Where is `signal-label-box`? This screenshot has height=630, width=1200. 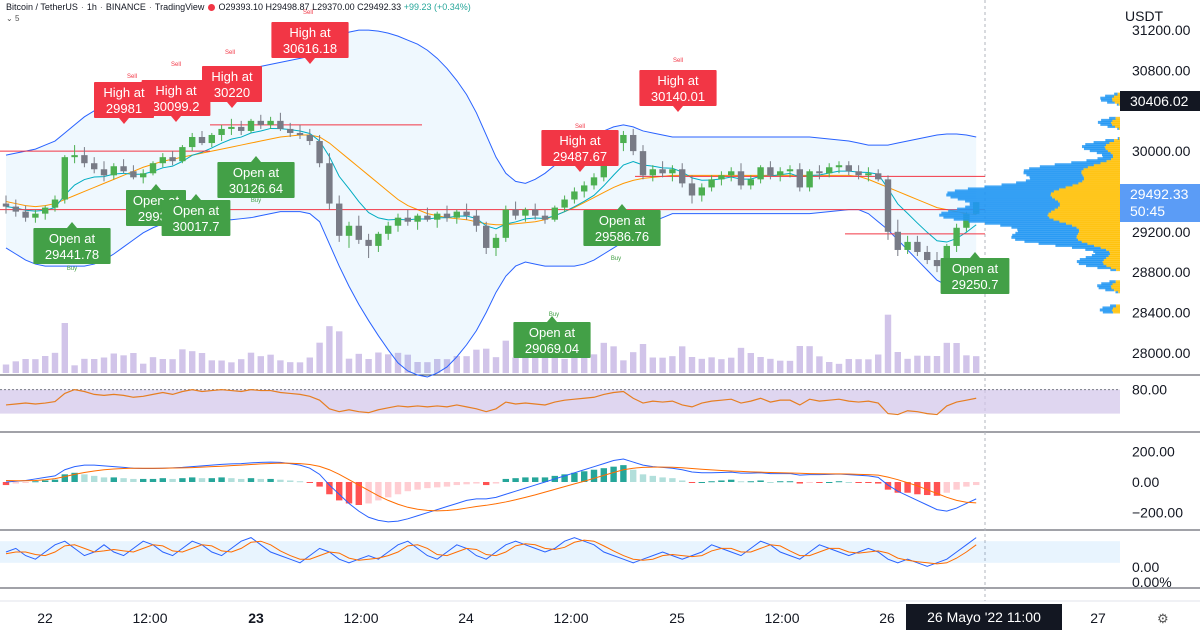 signal-label-box is located at coordinates (72, 246).